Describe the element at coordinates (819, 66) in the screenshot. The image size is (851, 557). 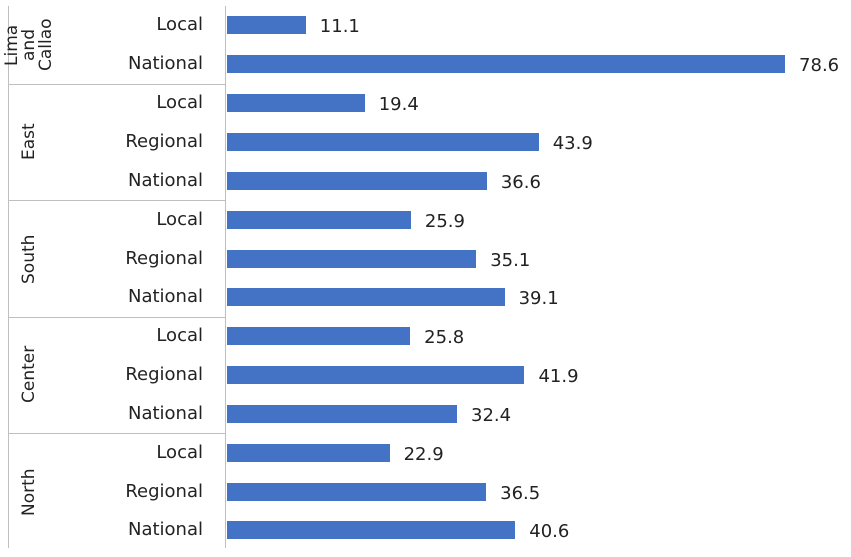
I see `value-label: 78.6` at that location.